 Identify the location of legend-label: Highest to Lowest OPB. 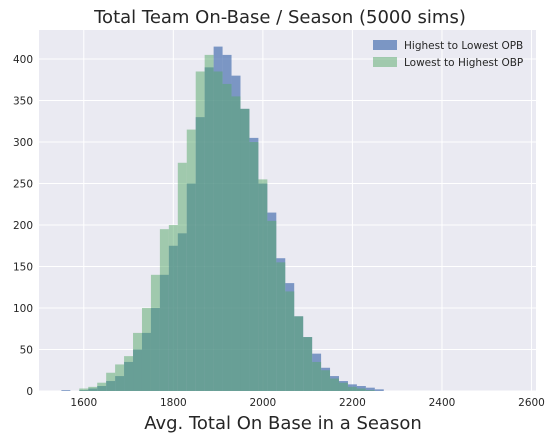
(463, 46).